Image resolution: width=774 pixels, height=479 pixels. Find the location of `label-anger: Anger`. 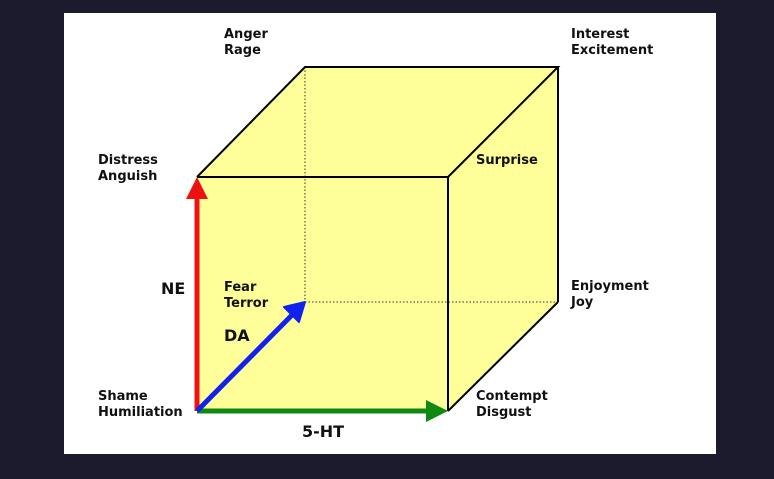

label-anger: Anger is located at coordinates (246, 34).